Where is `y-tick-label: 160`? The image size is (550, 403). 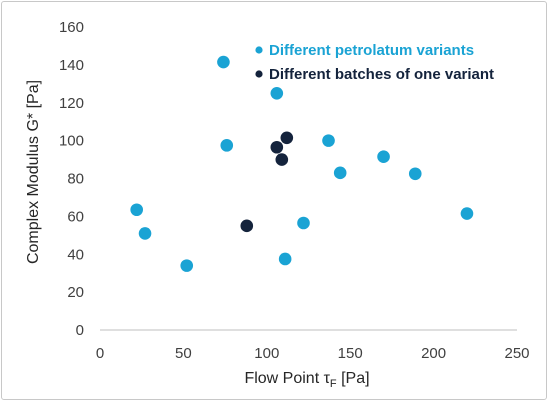
y-tick-label: 160 is located at coordinates (71, 27).